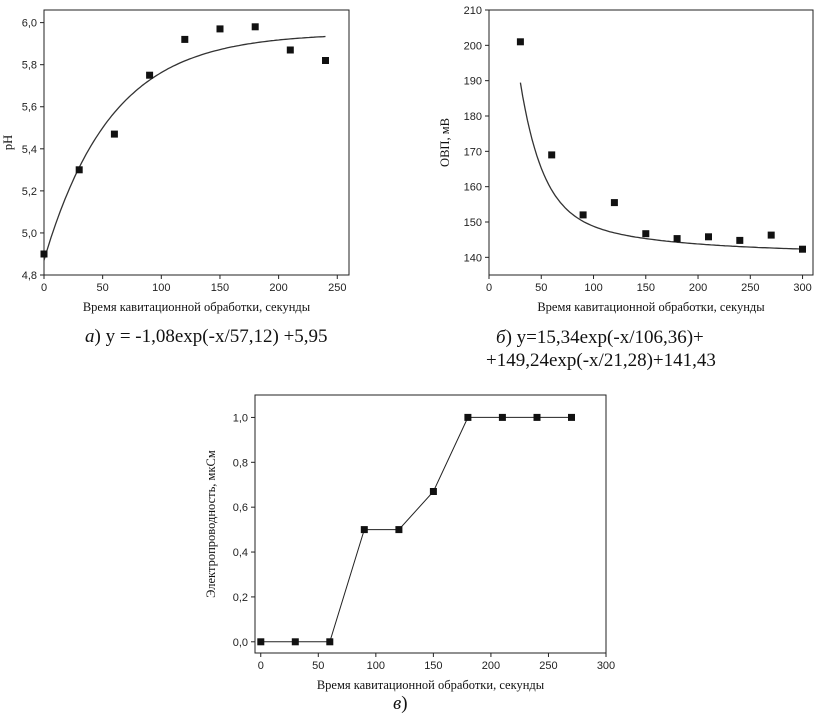 The height and width of the screenshot is (721, 825). I want to click on caption-b-formula-line2: +149,24exp(-x/21,28)+141,43, so click(601, 360).